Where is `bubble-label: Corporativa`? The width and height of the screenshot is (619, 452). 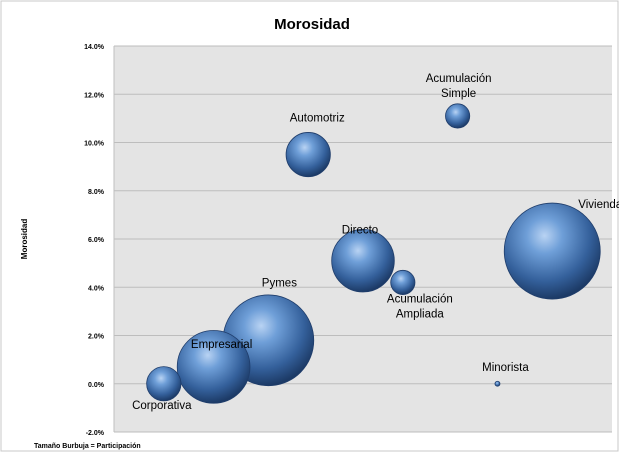
bubble-label: Corporativa is located at coordinates (162, 406).